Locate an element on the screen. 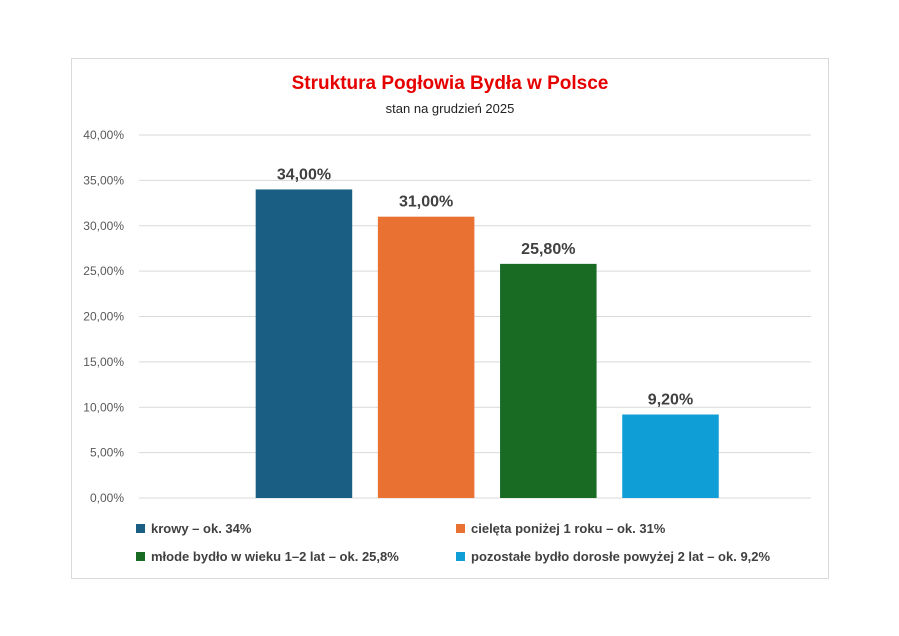 The width and height of the screenshot is (899, 636). data-label: 9,20% is located at coordinates (670, 400).